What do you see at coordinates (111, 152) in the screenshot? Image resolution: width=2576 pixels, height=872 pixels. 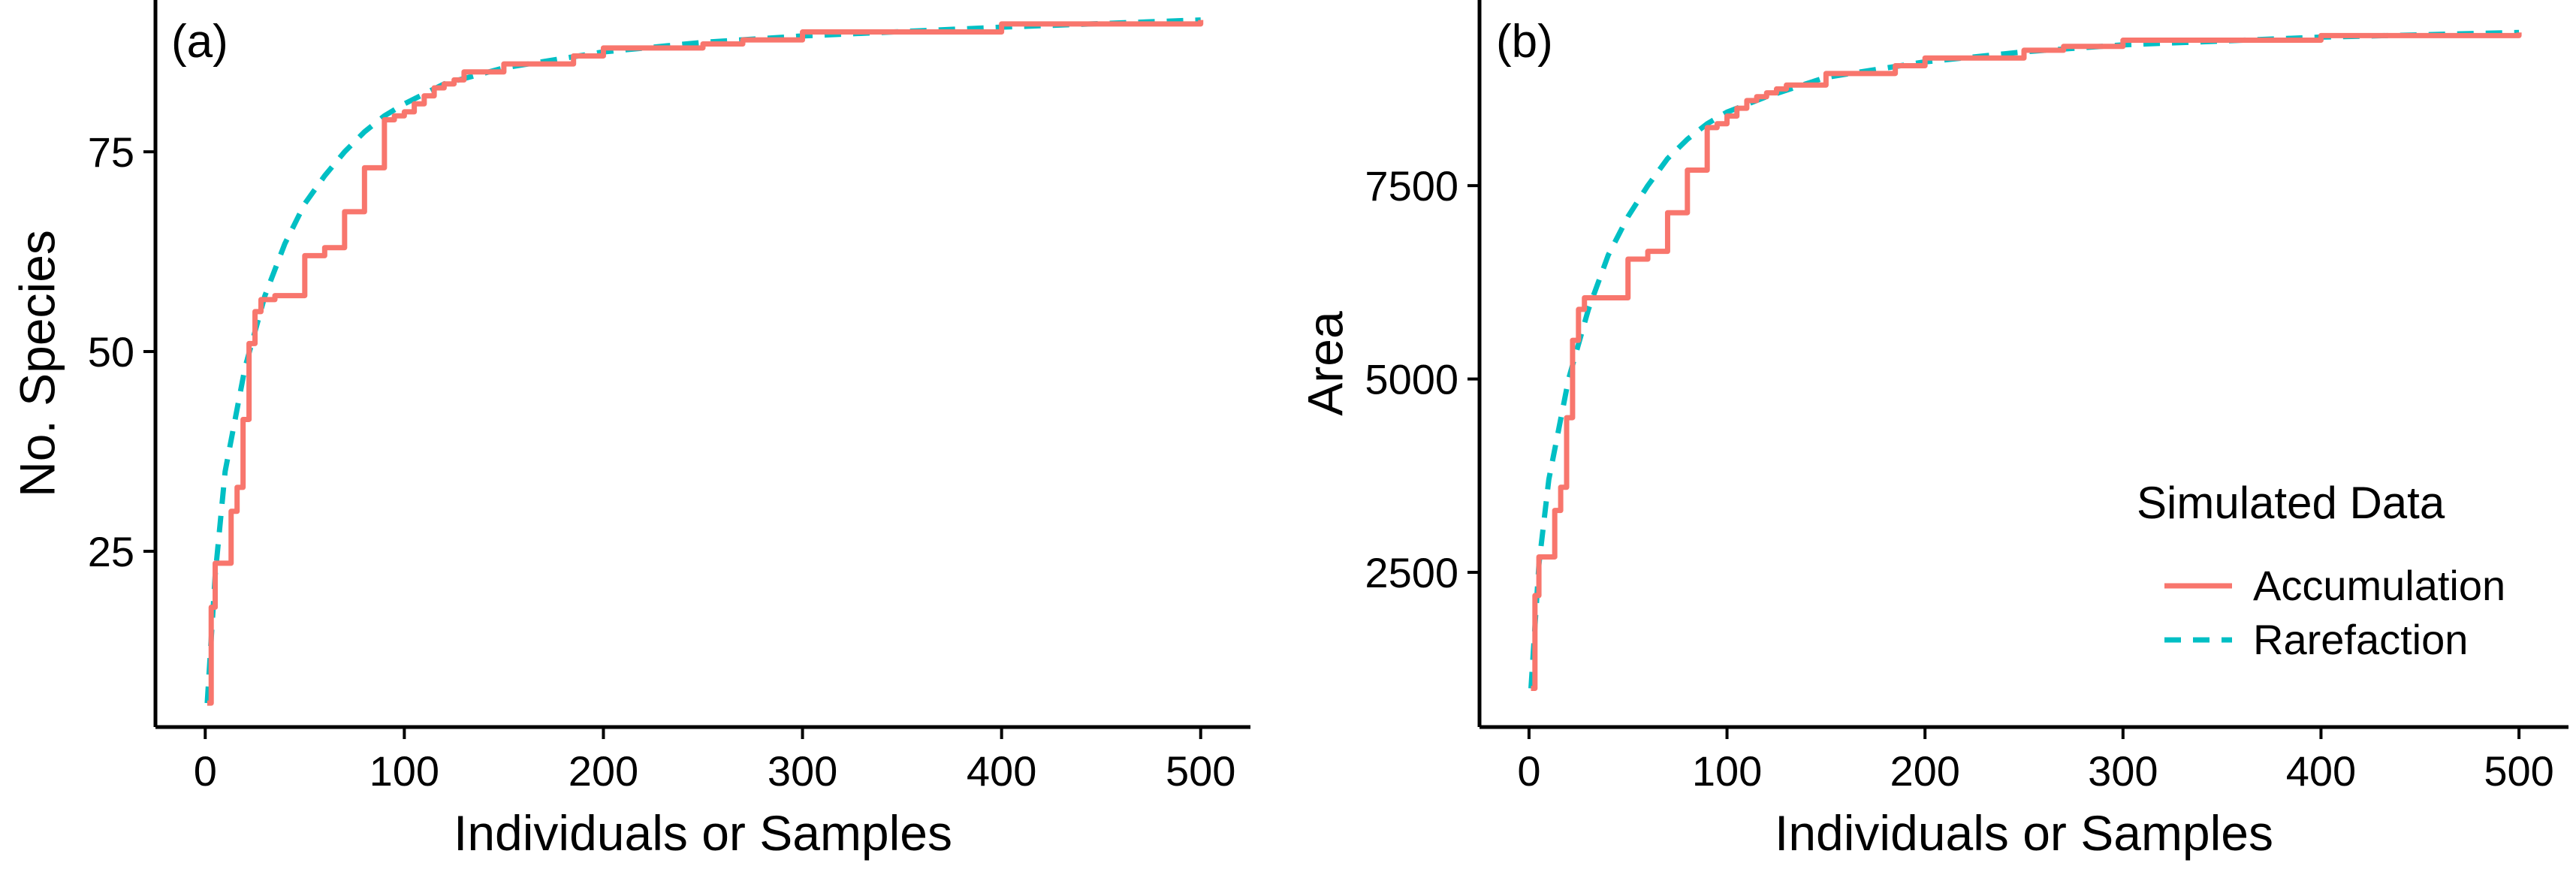 I see `y-tick-label: 75` at bounding box center [111, 152].